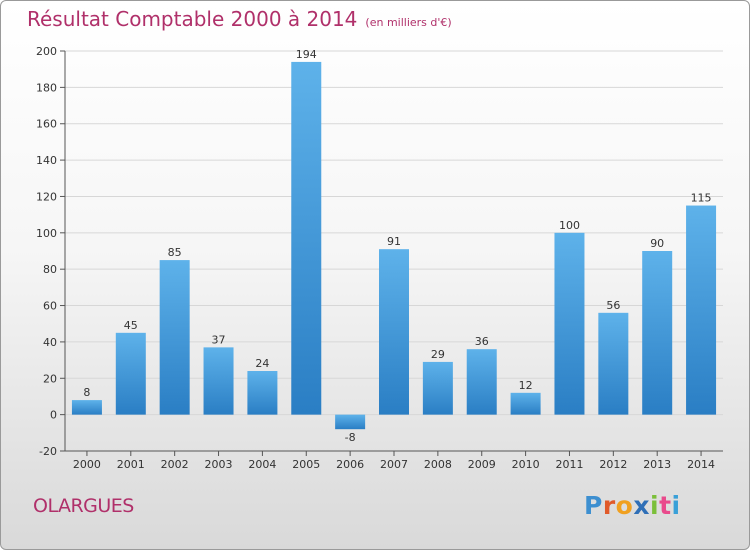 This screenshot has width=750, height=550. Describe the element at coordinates (46, 160) in the screenshot. I see `y-tick-label: 140` at that location.